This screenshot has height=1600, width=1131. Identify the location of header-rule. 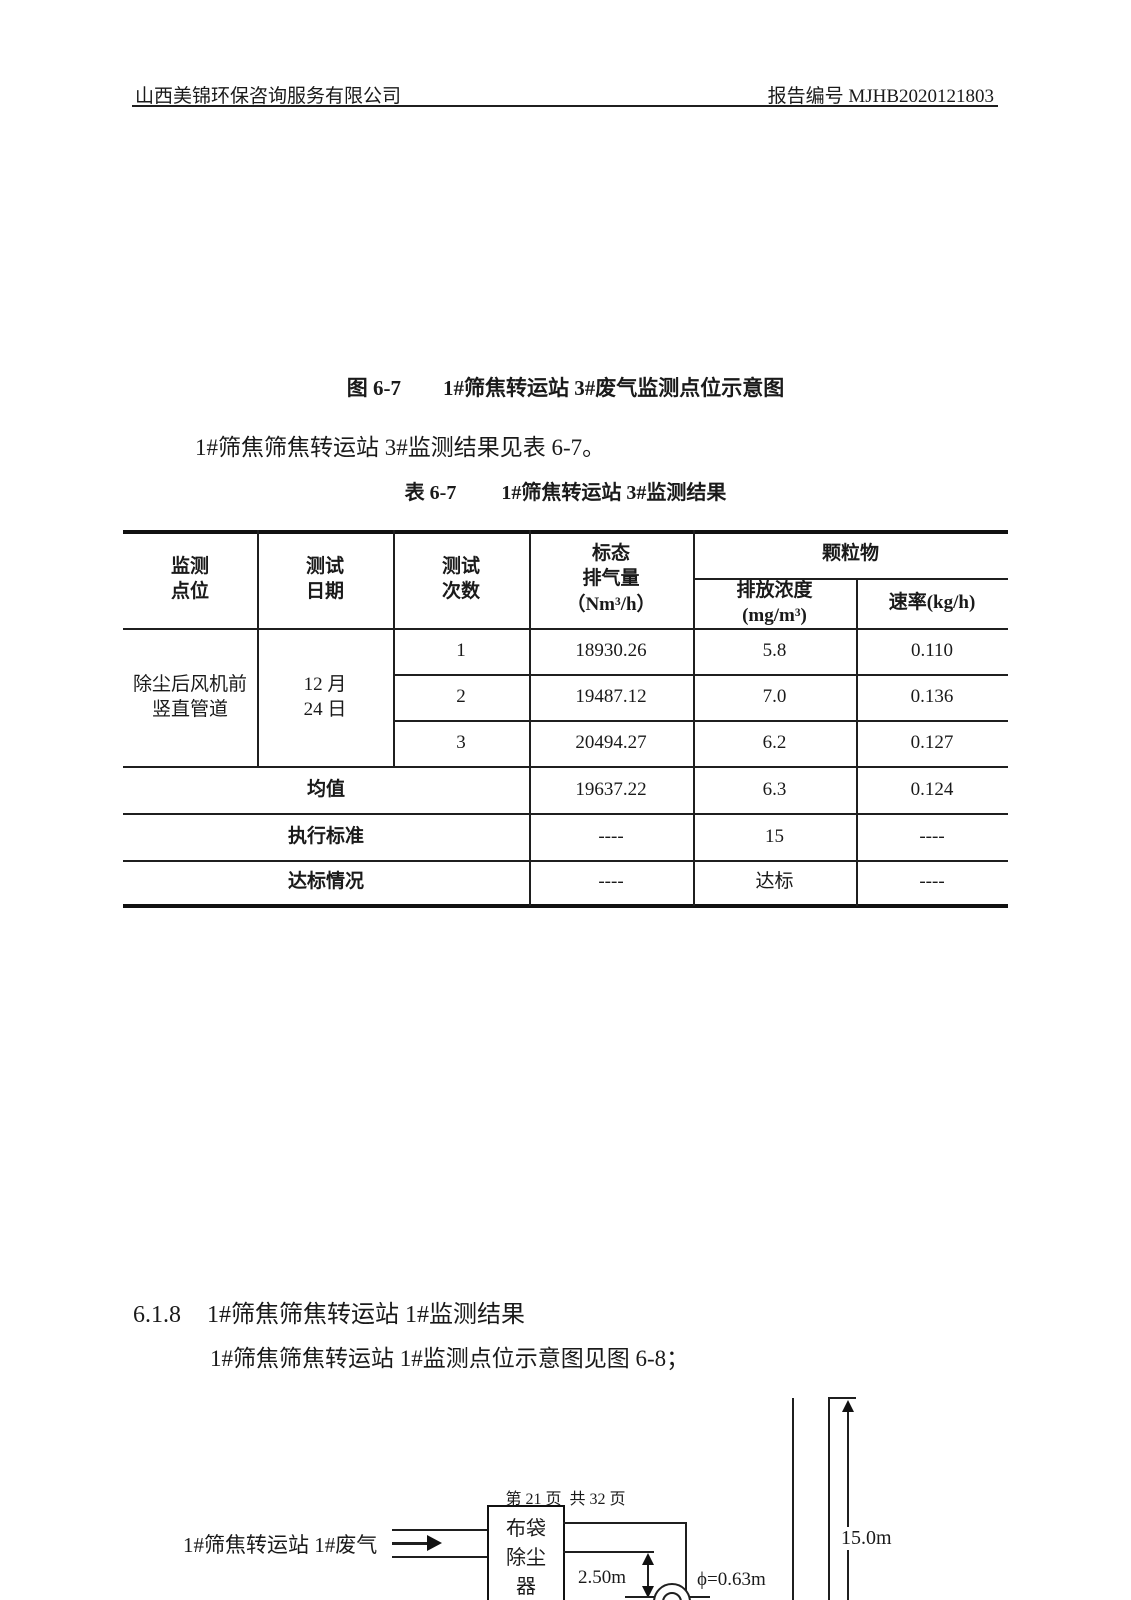
(565, 106).